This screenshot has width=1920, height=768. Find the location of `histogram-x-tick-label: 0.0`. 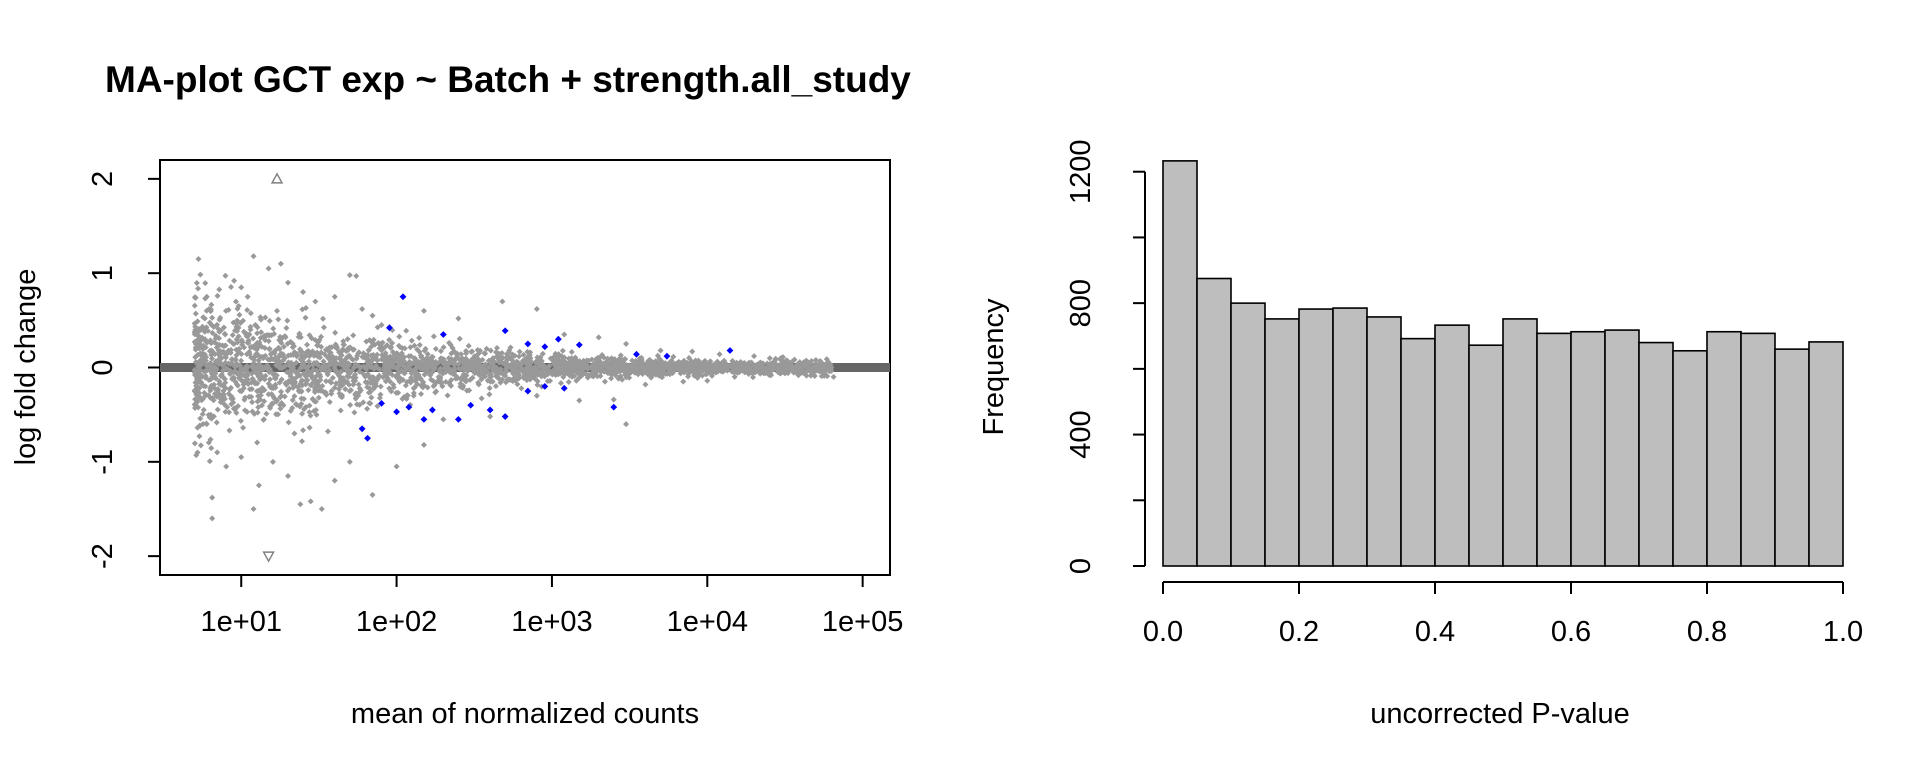

histogram-x-tick-label: 0.0 is located at coordinates (1163, 632).